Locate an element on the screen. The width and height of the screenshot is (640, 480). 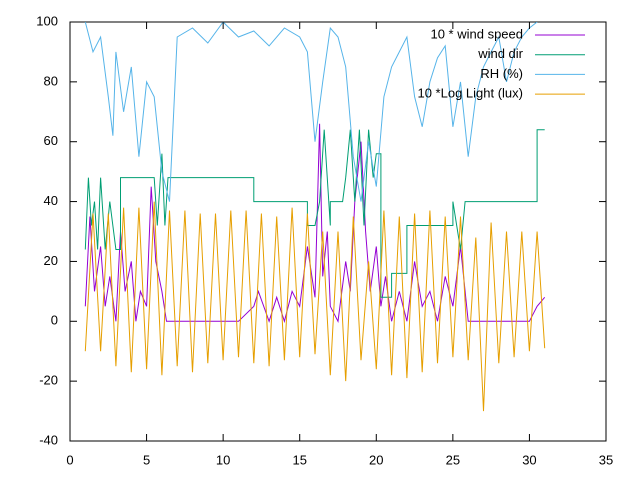
y-tick-label: 60 is located at coordinates (51, 140).